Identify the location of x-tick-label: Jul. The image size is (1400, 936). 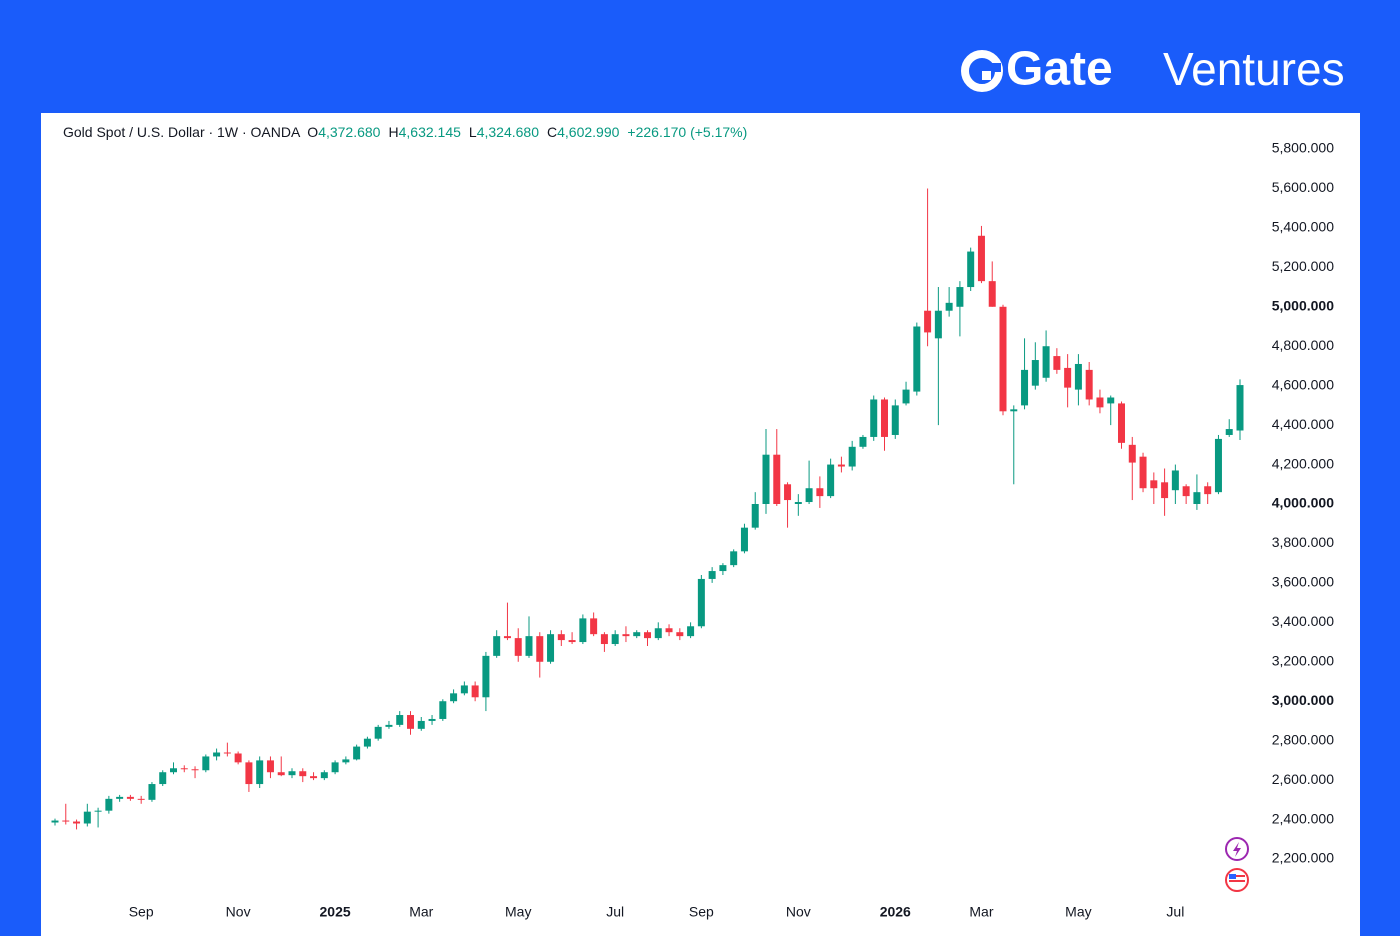
(615, 912).